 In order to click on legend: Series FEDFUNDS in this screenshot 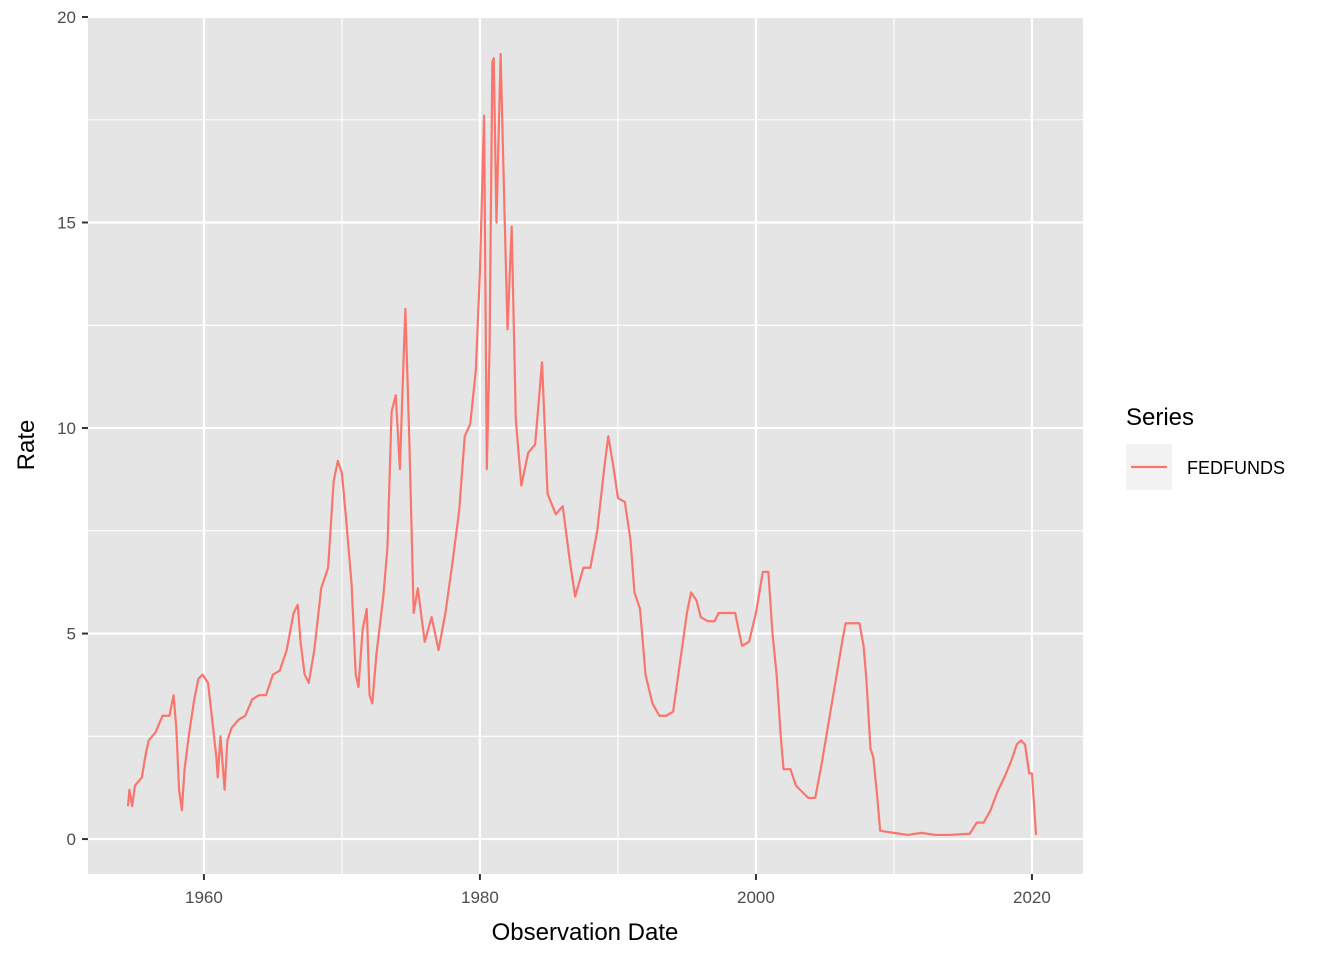, I will do `click(1205, 447)`.